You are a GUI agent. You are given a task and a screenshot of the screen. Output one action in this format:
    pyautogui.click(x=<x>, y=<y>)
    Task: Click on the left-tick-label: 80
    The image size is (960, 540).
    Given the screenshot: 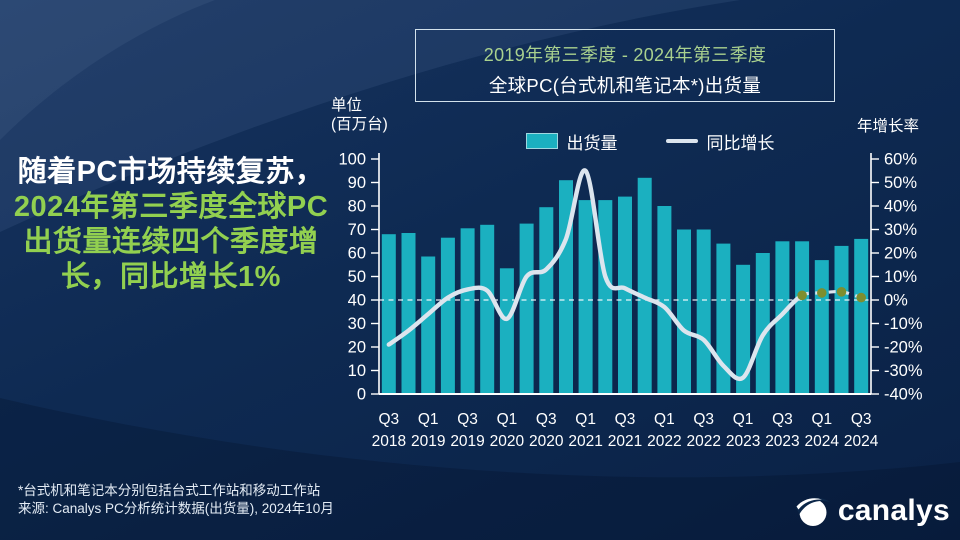 What is the action you would take?
    pyautogui.click(x=357, y=207)
    